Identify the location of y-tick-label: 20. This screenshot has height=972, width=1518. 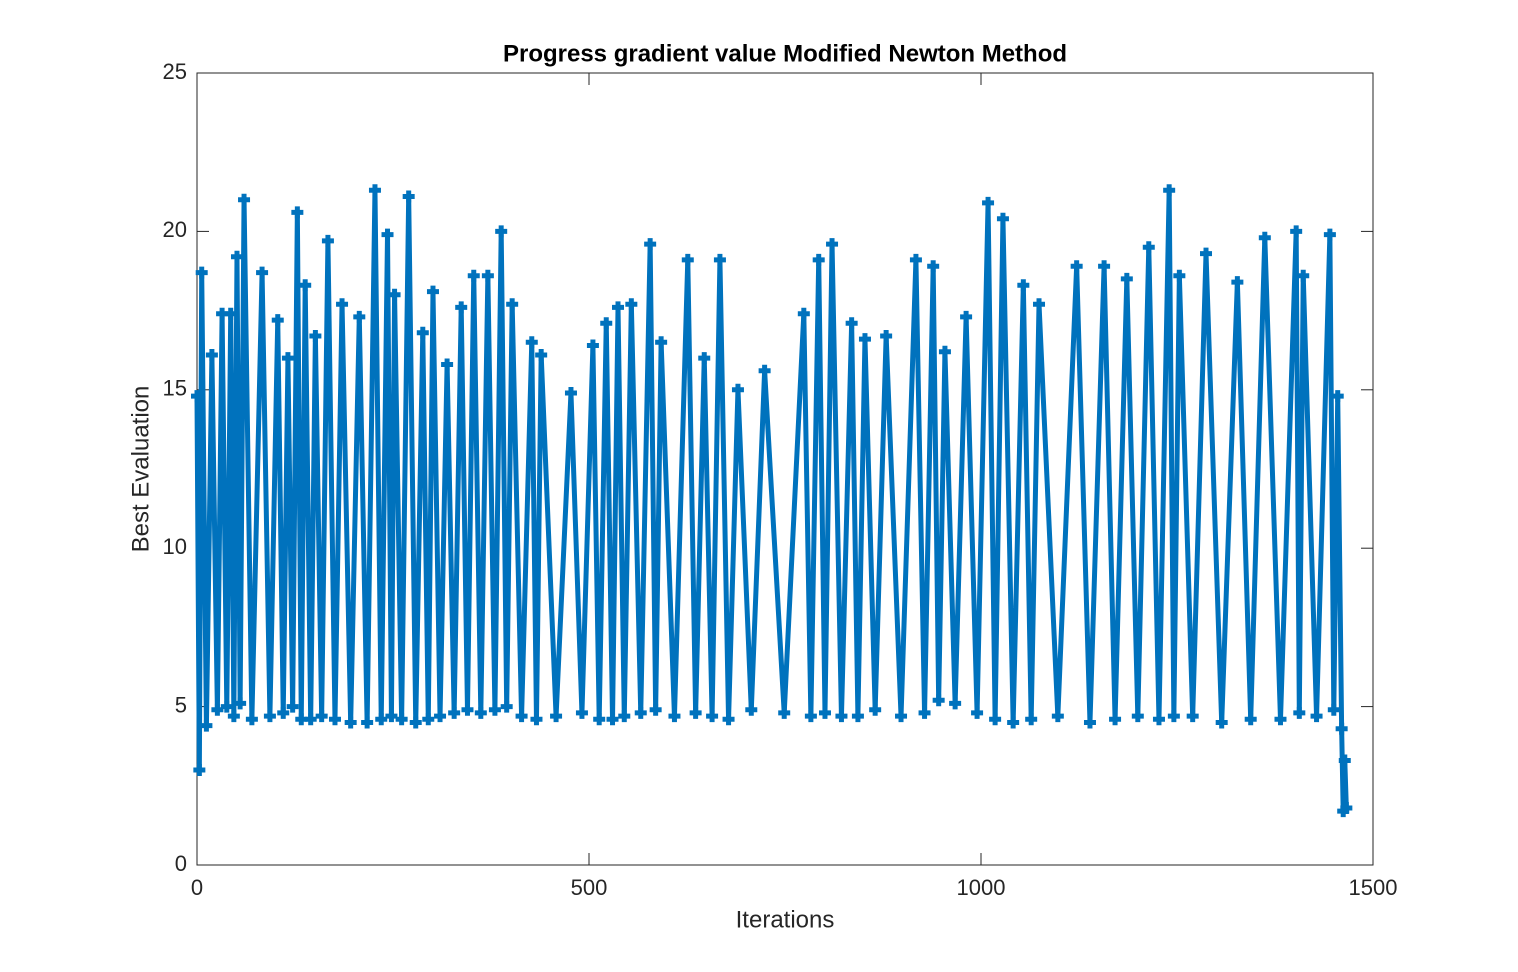
(175, 229).